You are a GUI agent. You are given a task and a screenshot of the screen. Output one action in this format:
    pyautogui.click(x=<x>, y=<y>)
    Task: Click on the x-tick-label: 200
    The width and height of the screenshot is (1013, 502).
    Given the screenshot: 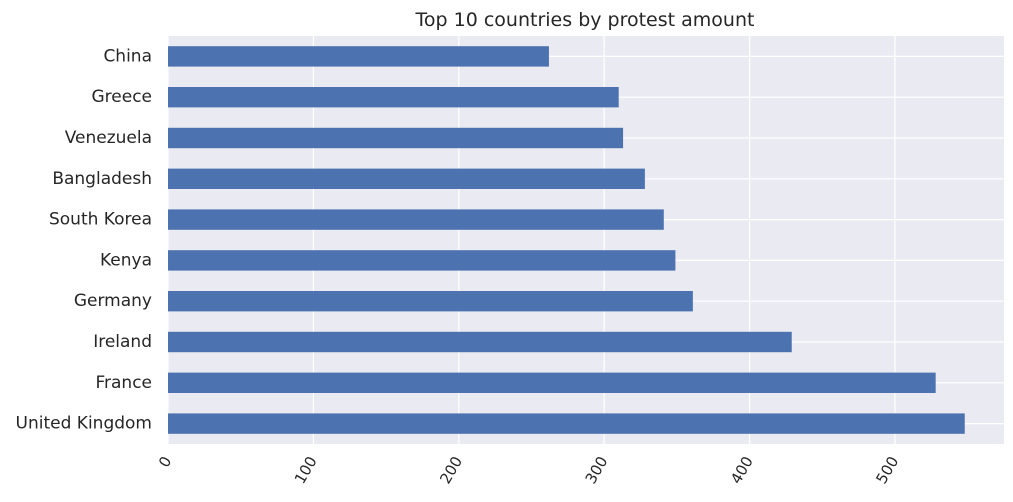 What is the action you would take?
    pyautogui.click(x=451, y=470)
    